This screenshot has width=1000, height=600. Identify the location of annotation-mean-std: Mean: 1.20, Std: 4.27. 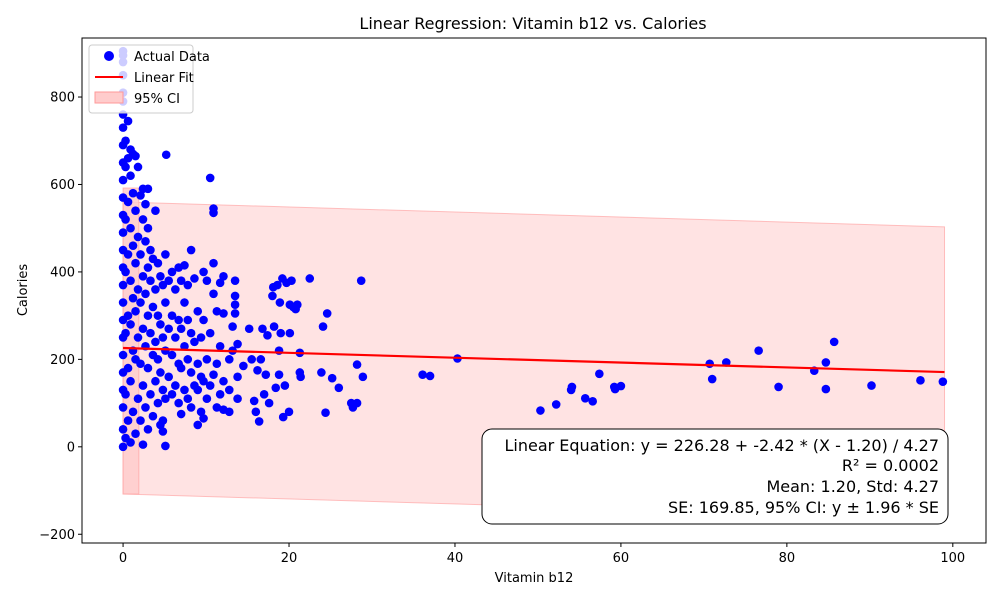
(852, 486).